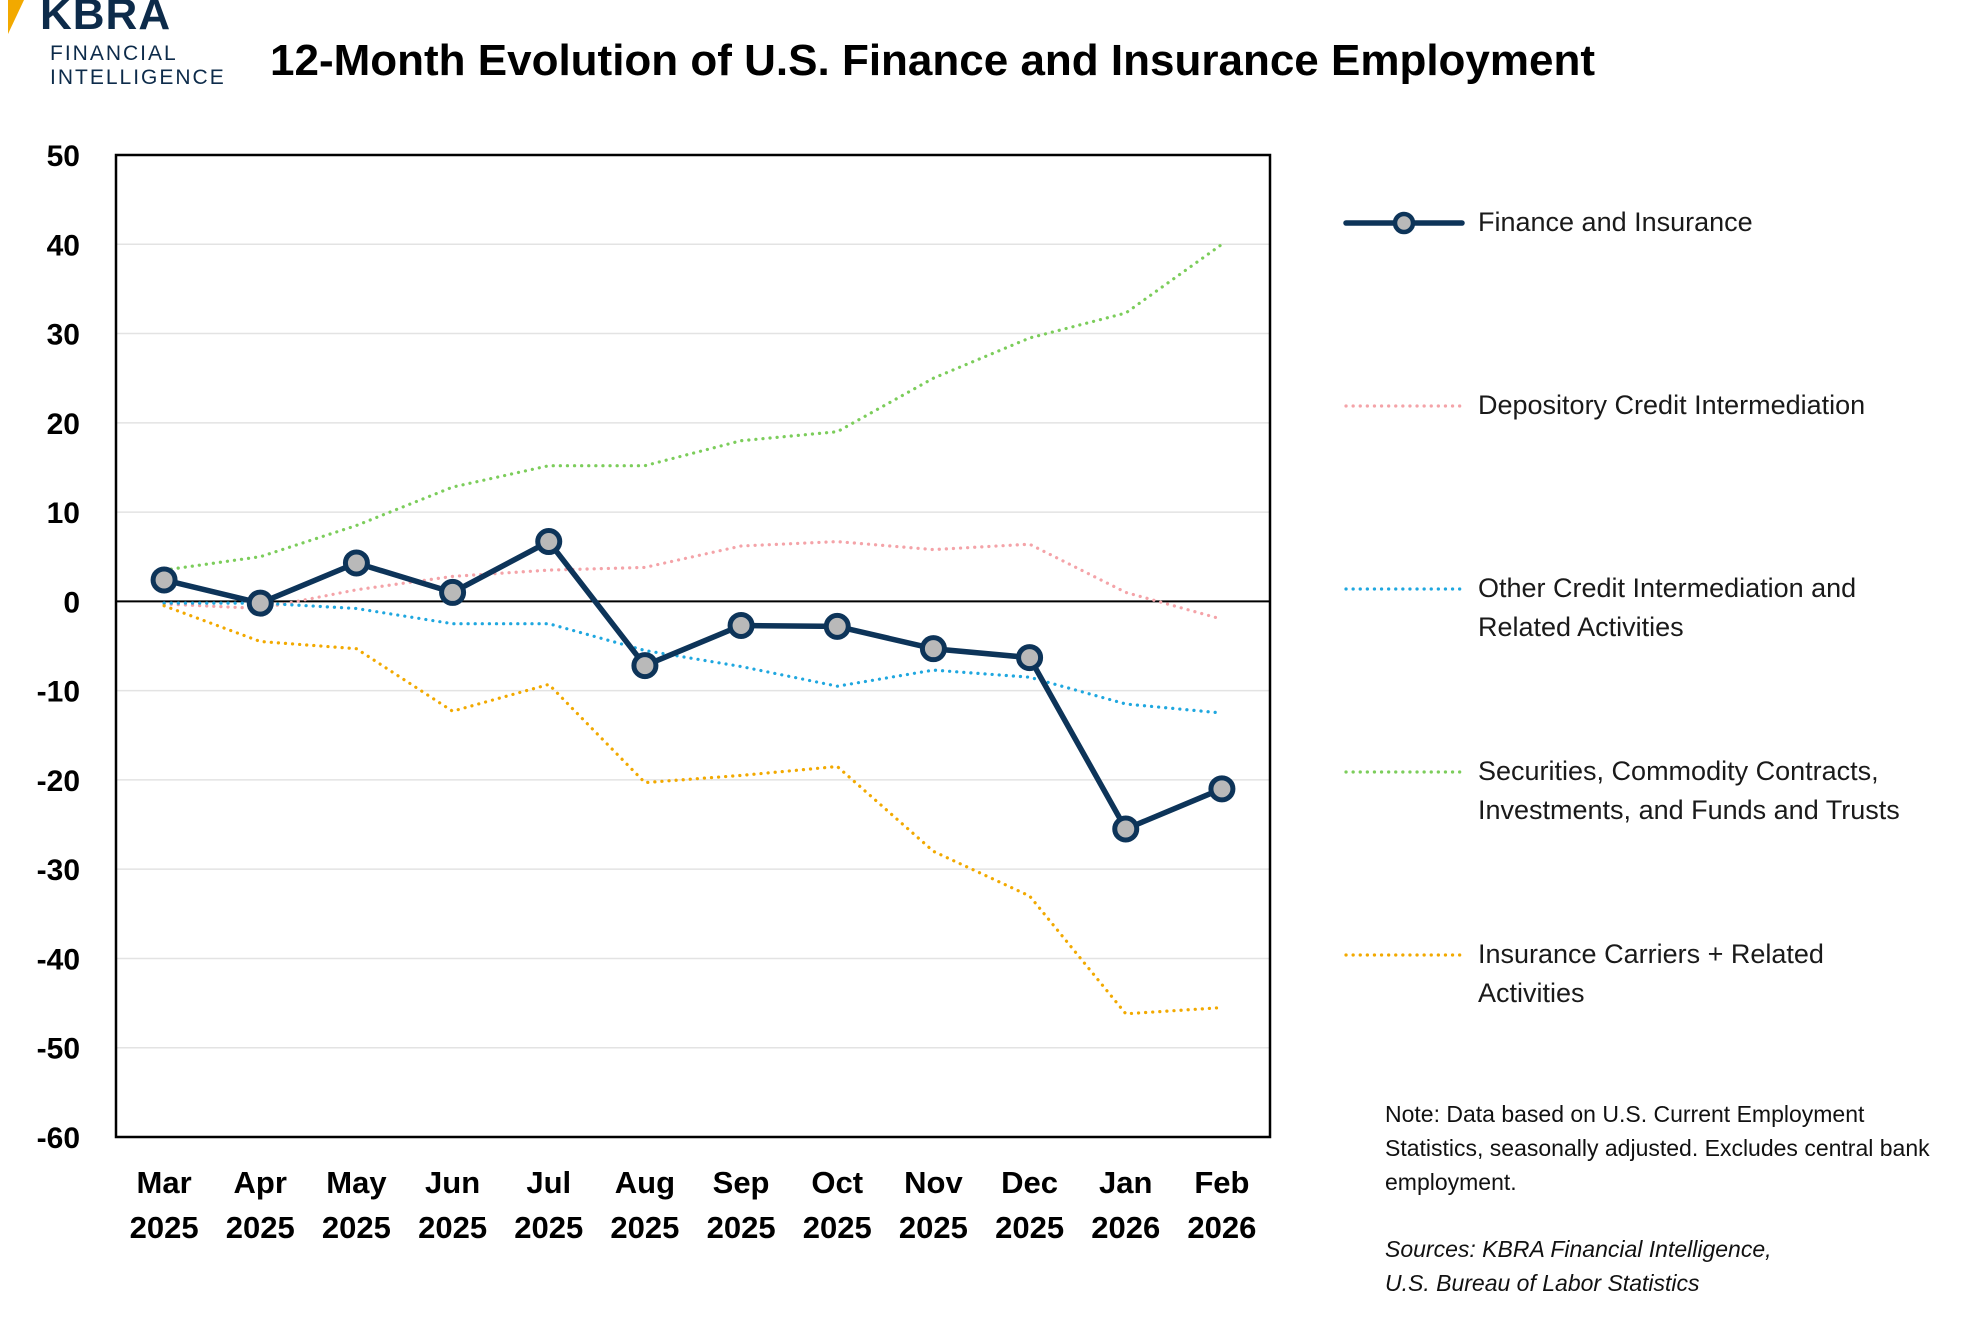 This screenshot has width=1980, height=1320. I want to click on sources-line-1: Sources: KBRA Financial Intelligence,, so click(1578, 1249).